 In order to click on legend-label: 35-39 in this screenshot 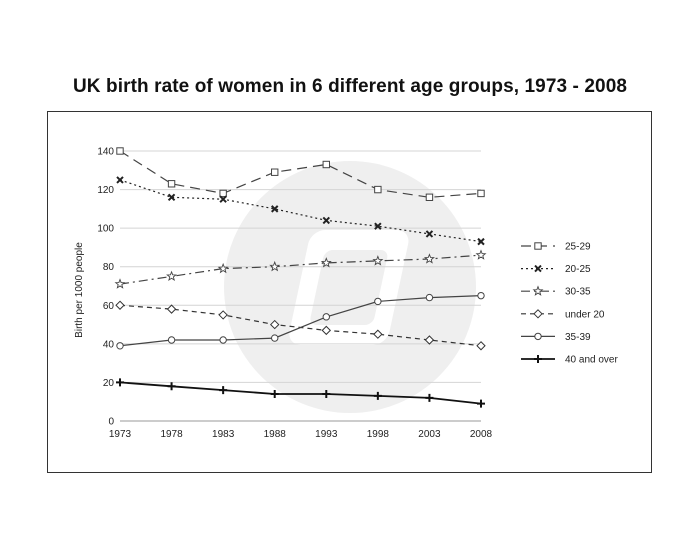, I will do `click(578, 337)`.